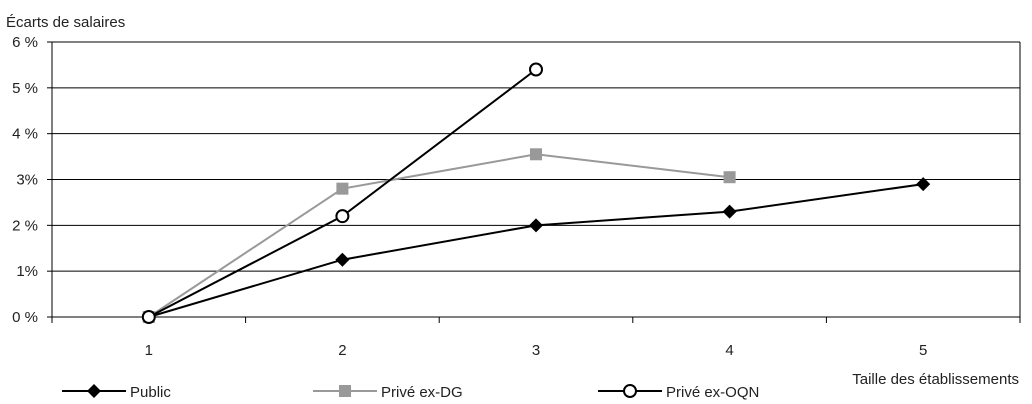 The image size is (1032, 404). I want to click on x-tick-label: 4, so click(729, 350).